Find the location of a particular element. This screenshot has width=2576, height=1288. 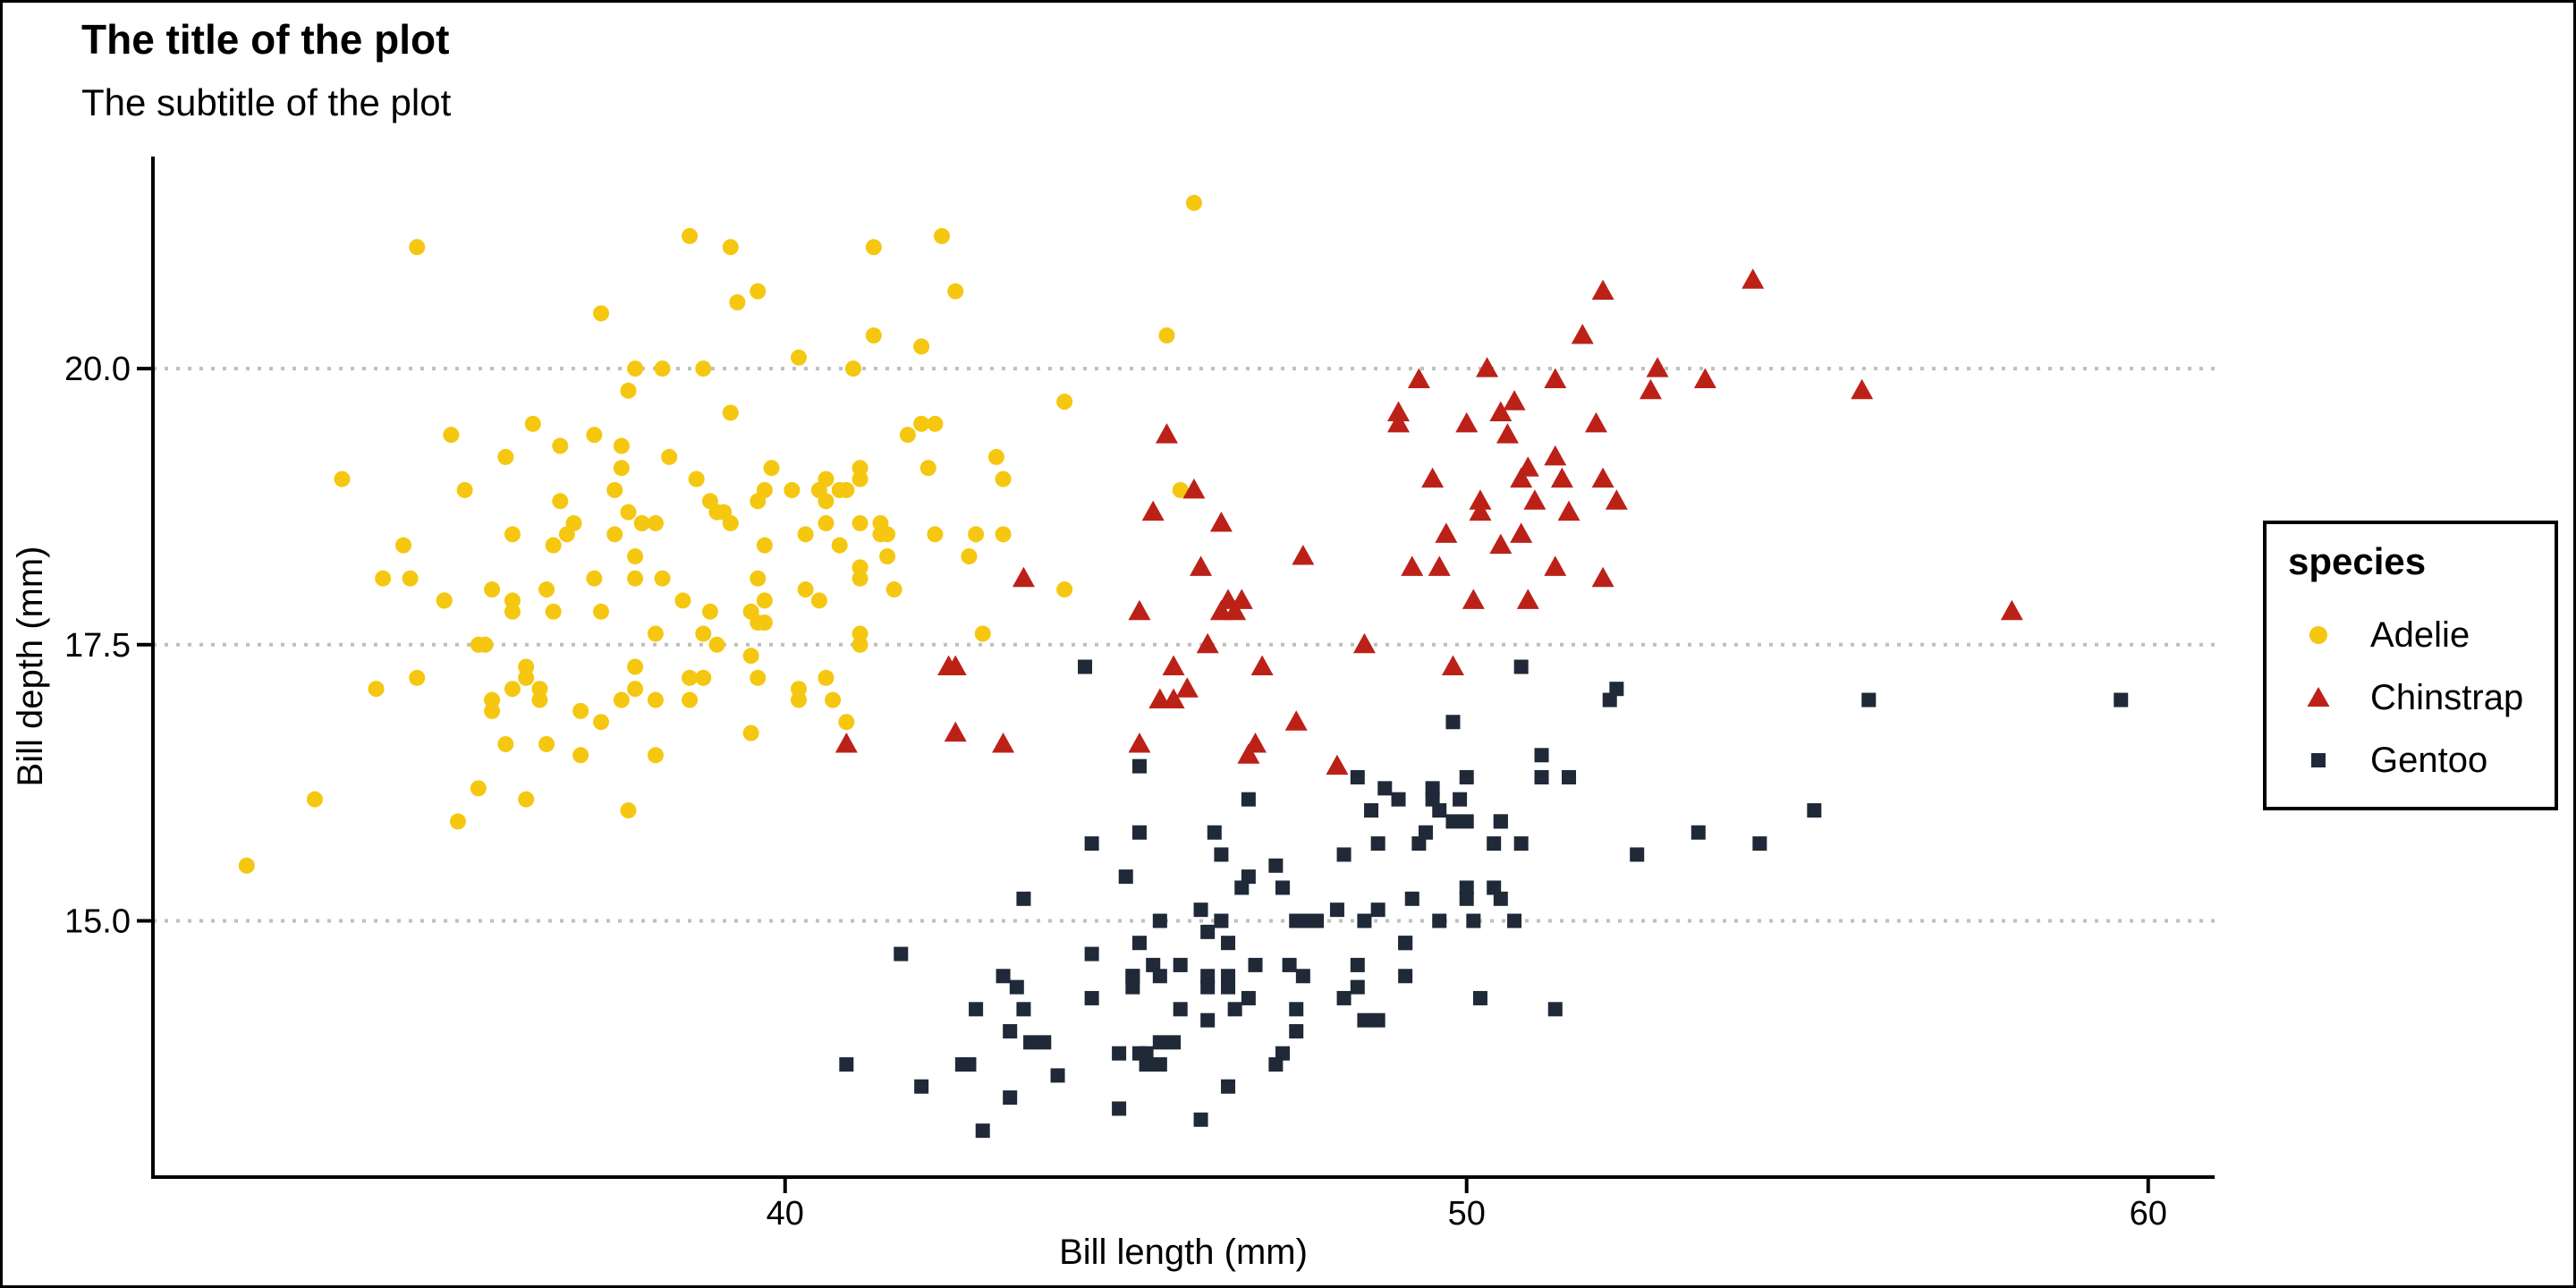

legend-title: species is located at coordinates (2357, 561).